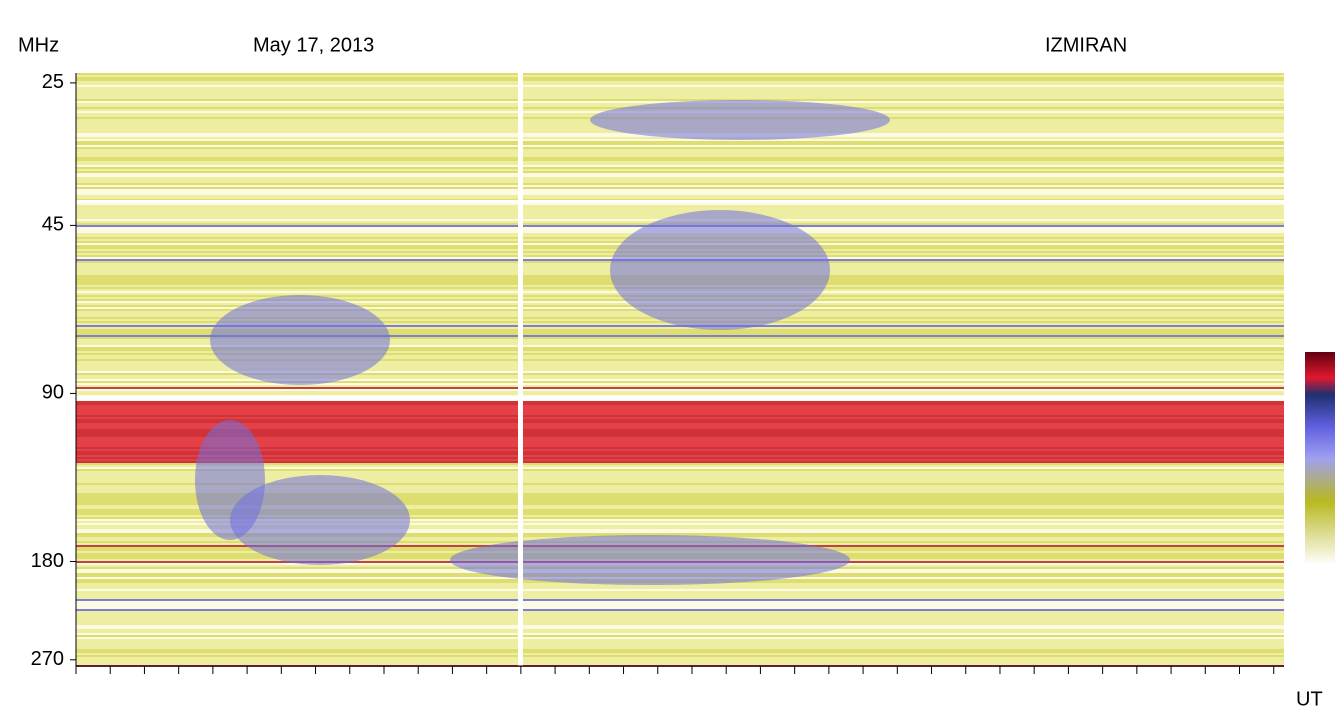 The image size is (1341, 723). What do you see at coordinates (313, 45) in the screenshot?
I see `chart-title: May 17, 2013` at bounding box center [313, 45].